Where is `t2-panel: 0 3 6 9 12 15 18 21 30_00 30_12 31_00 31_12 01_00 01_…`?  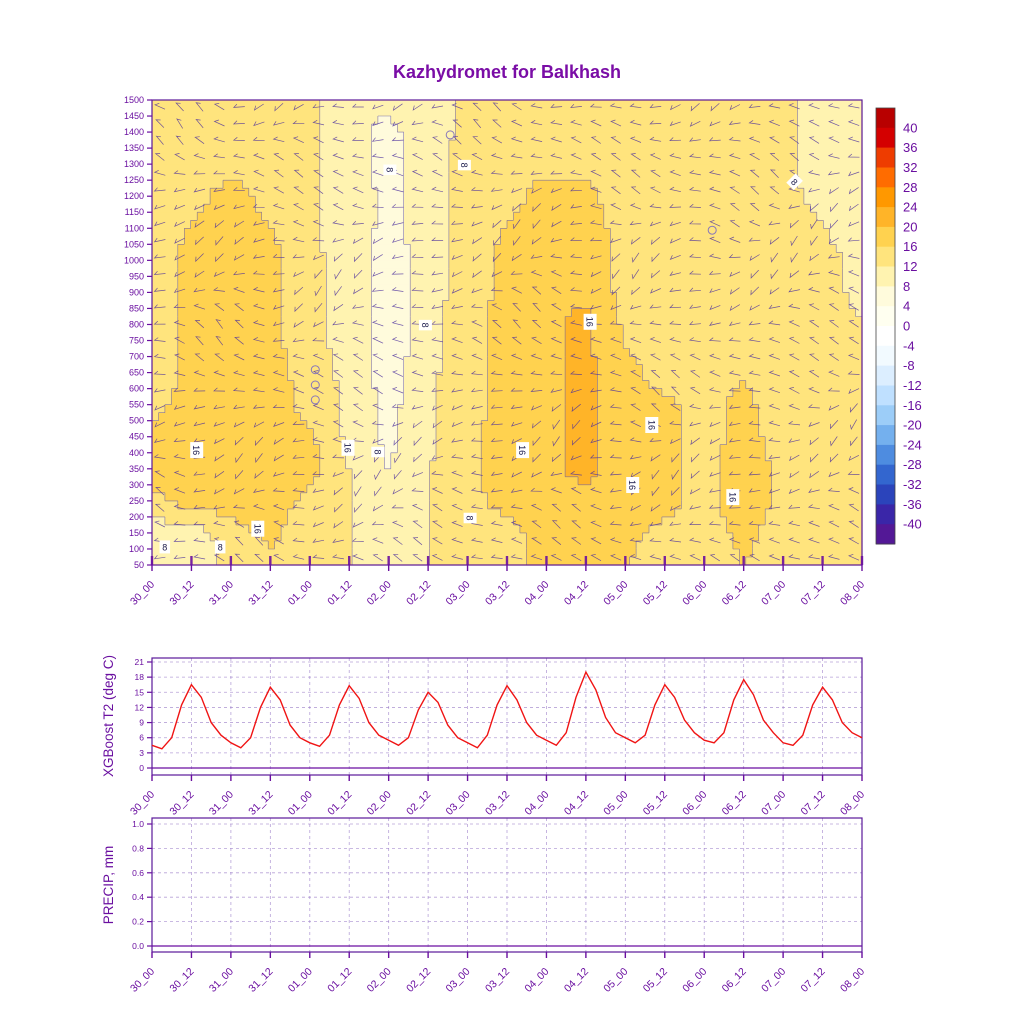 t2-panel: 0 3 6 9 12 15 18 21 30_00 30_12 31_00 31_12 01_00 01_… is located at coordinates (497, 737).